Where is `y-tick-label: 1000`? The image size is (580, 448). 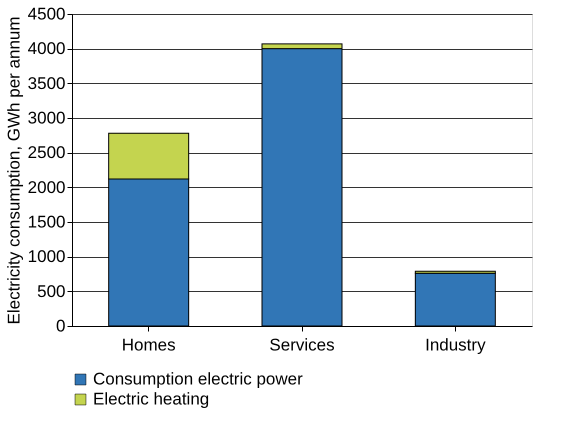
y-tick-label: 1000 is located at coordinates (47, 256).